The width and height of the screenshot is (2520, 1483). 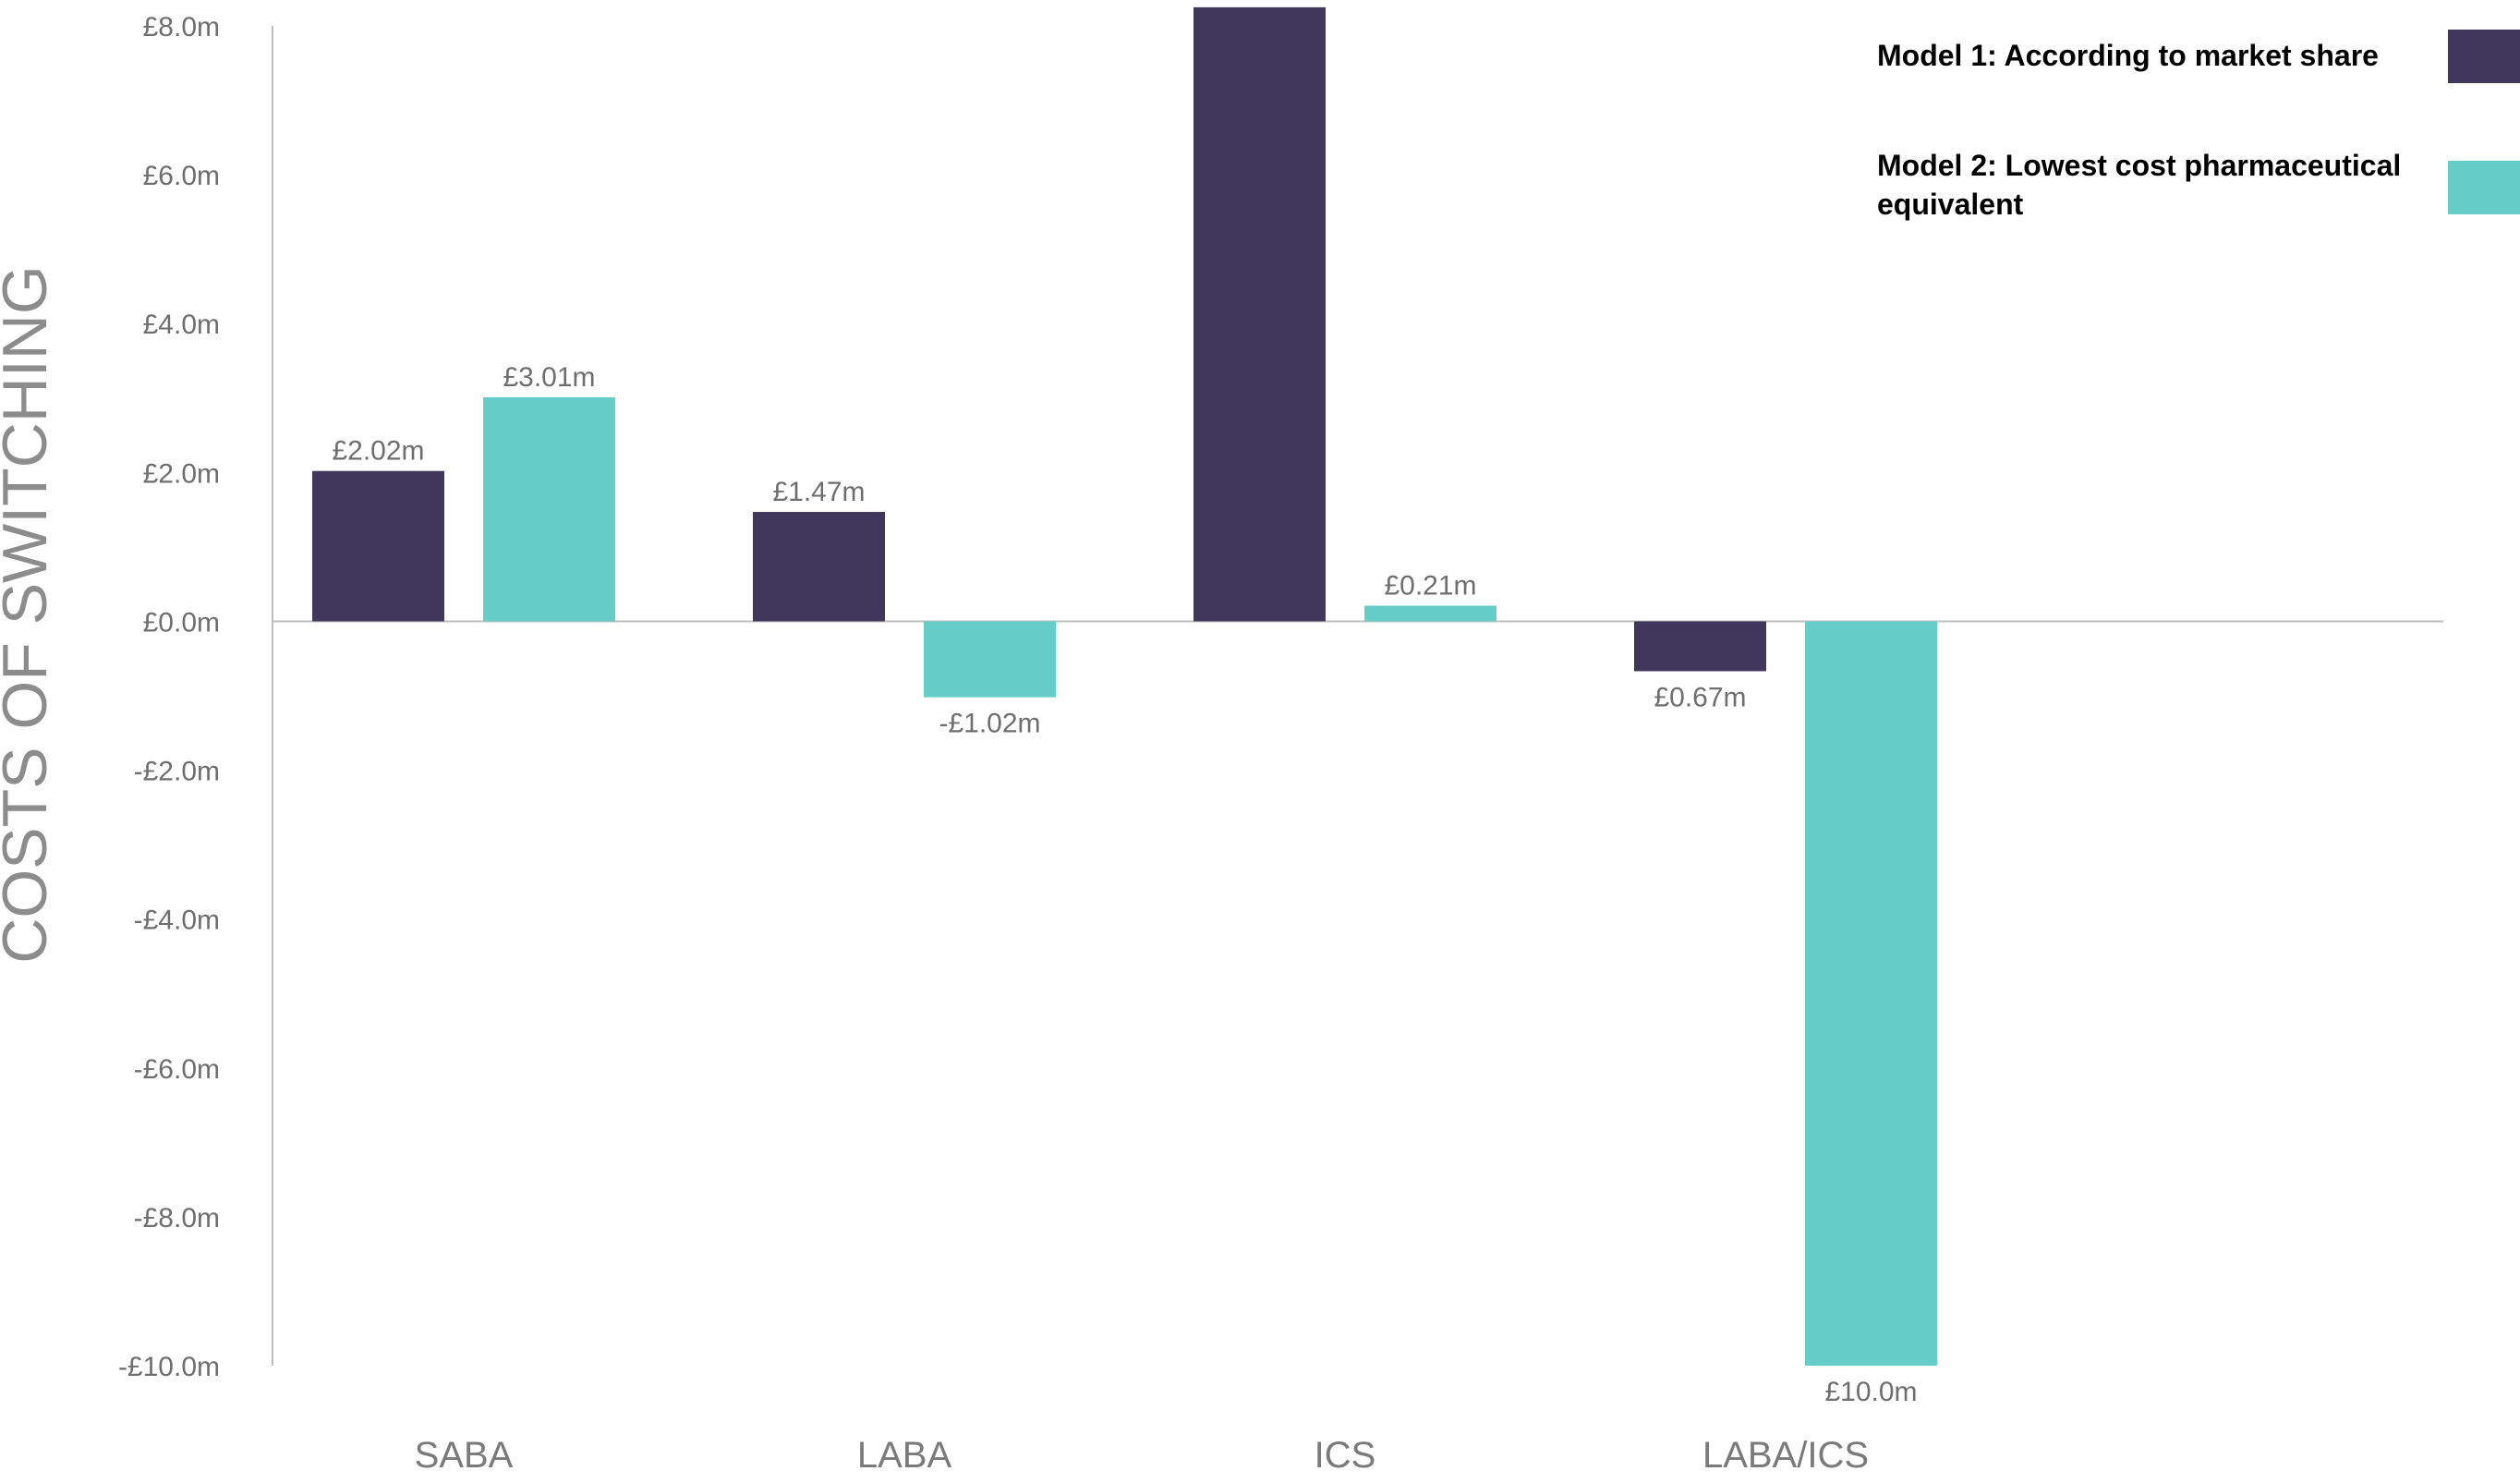 I want to click on data-label: £0.67m, so click(x=1700, y=697).